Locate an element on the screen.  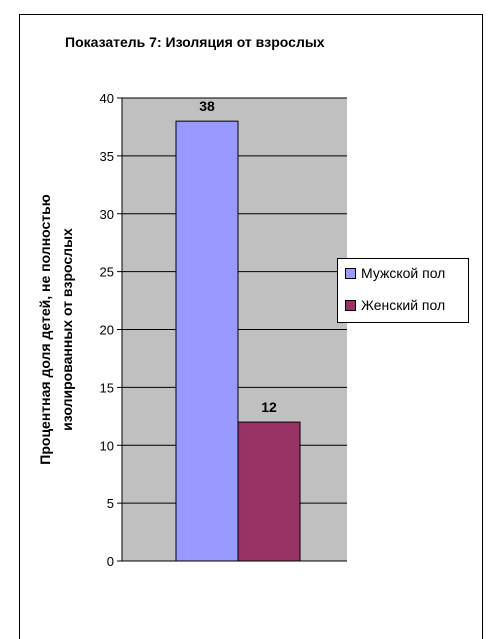
legend-swatch-male is located at coordinates (350, 273).